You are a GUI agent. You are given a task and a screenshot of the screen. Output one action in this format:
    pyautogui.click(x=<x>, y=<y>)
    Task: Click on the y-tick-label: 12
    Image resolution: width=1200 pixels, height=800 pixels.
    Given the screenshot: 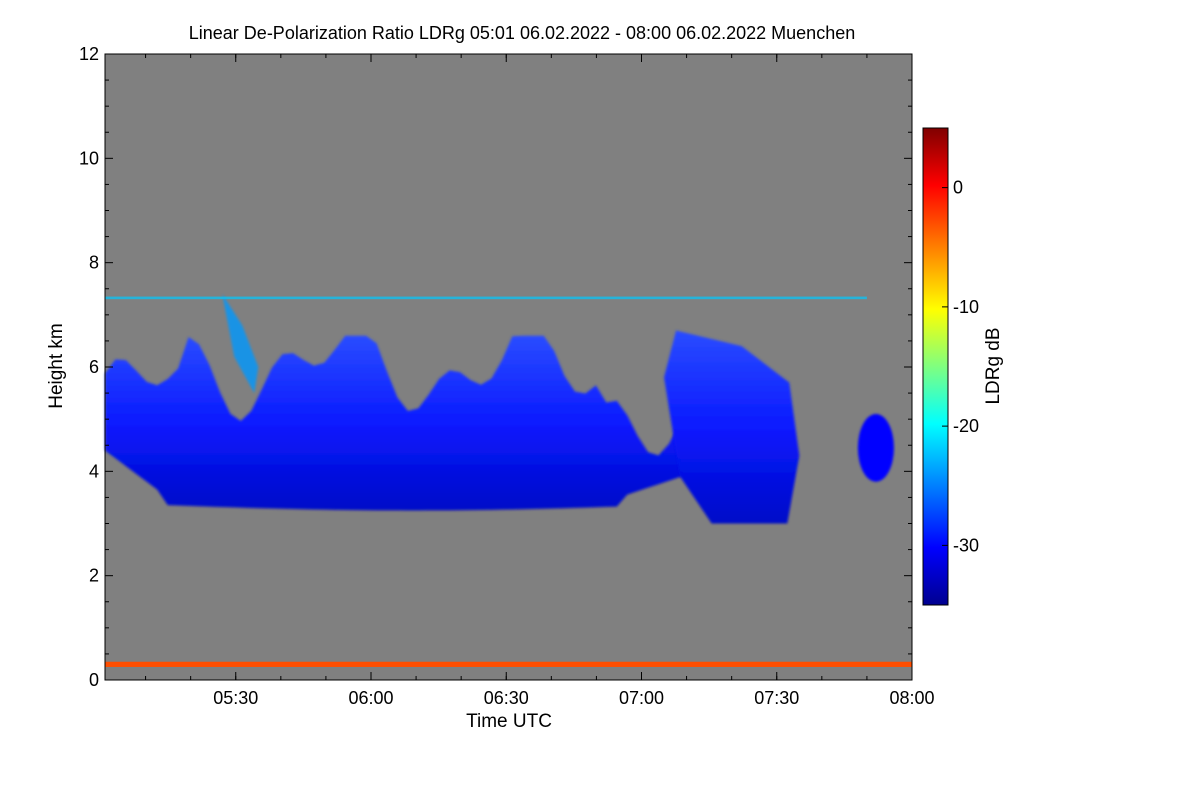 What is the action you would take?
    pyautogui.click(x=89, y=54)
    